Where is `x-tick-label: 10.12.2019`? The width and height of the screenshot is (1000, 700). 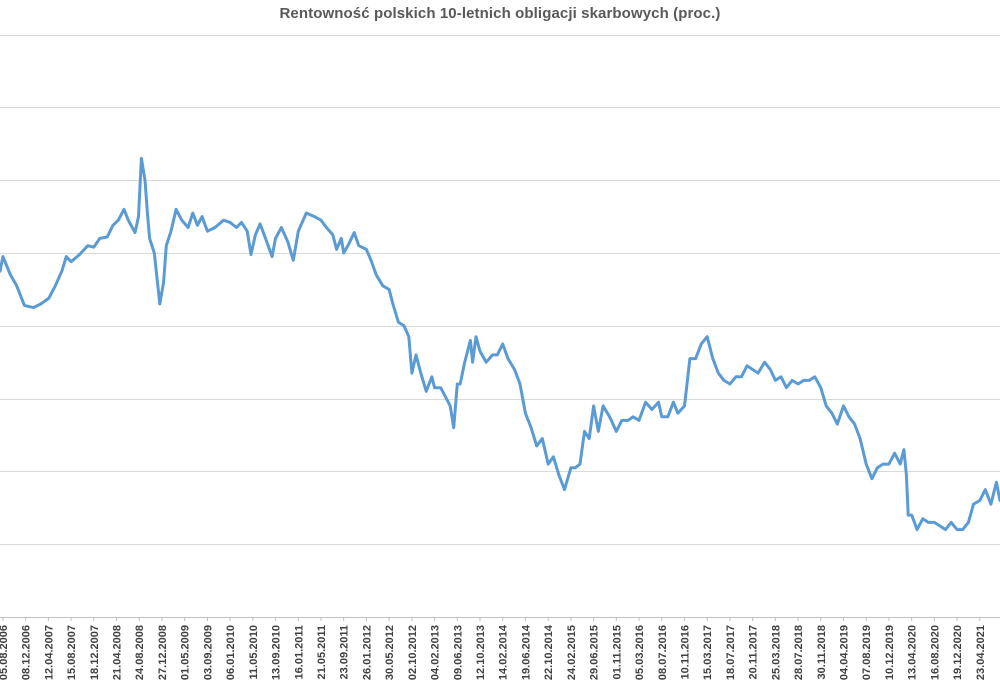
x-tick-label: 10.12.2019 is located at coordinates (890, 652).